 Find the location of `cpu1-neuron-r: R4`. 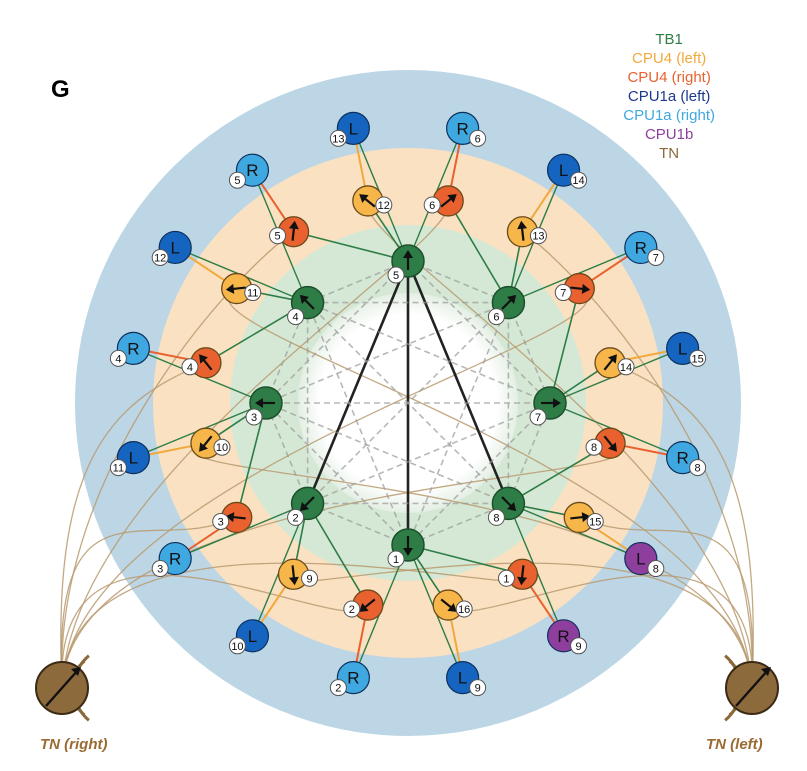

cpu1-neuron-r: R4 is located at coordinates (129, 349).